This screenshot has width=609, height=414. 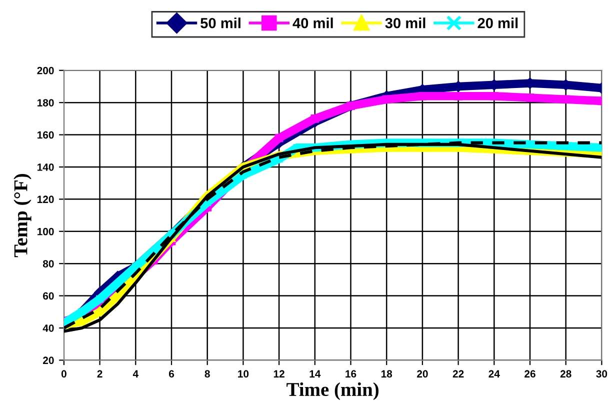 What do you see at coordinates (46, 135) in the screenshot?
I see `y-tick-label: 160` at bounding box center [46, 135].